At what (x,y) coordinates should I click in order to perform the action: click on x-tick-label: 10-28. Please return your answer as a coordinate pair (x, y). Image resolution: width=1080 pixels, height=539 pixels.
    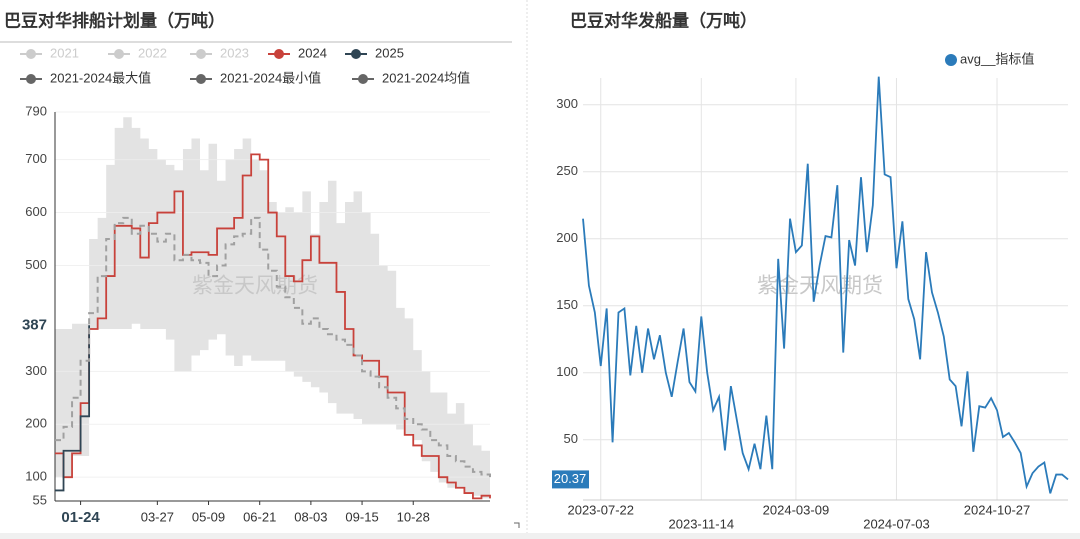
    Looking at the image, I should click on (413, 516).